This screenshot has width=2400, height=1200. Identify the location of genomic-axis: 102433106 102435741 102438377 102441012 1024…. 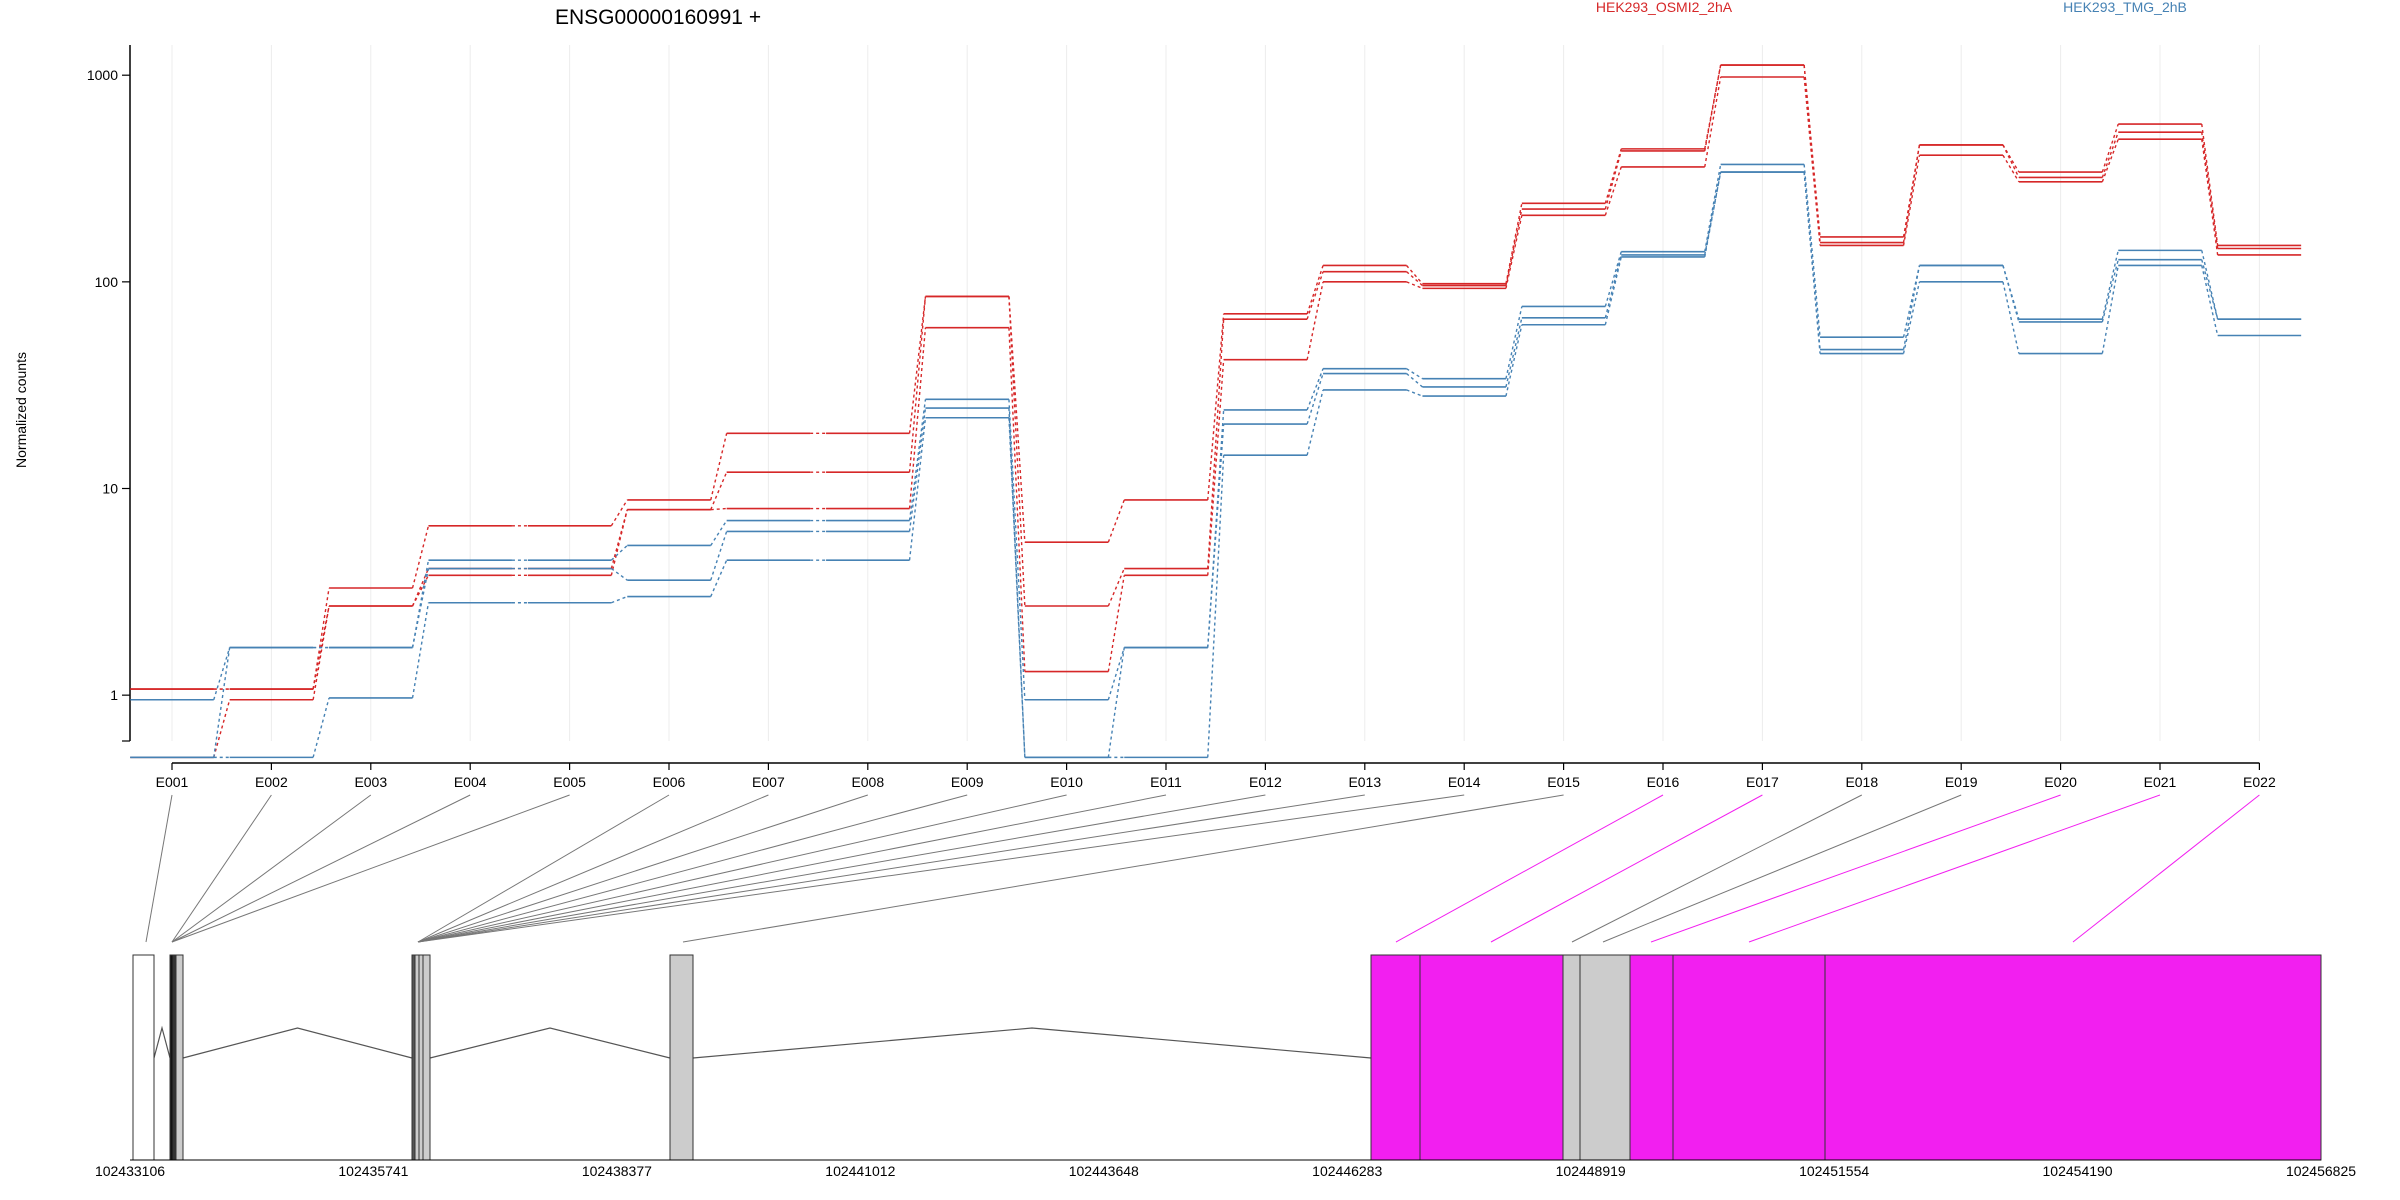
(1225, 1169).